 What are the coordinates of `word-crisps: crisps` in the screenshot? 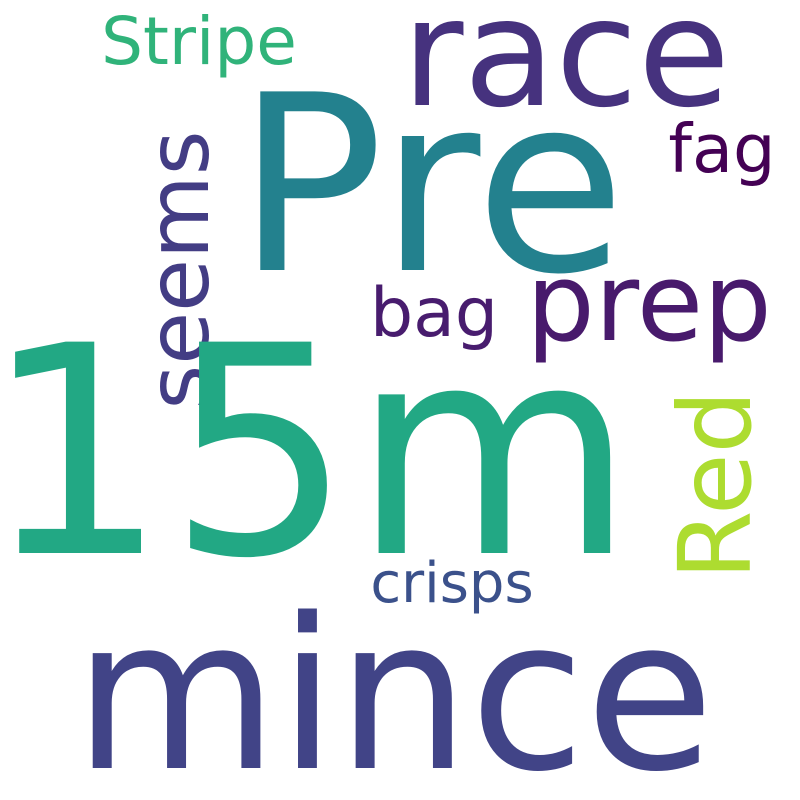 It's located at (451, 583).